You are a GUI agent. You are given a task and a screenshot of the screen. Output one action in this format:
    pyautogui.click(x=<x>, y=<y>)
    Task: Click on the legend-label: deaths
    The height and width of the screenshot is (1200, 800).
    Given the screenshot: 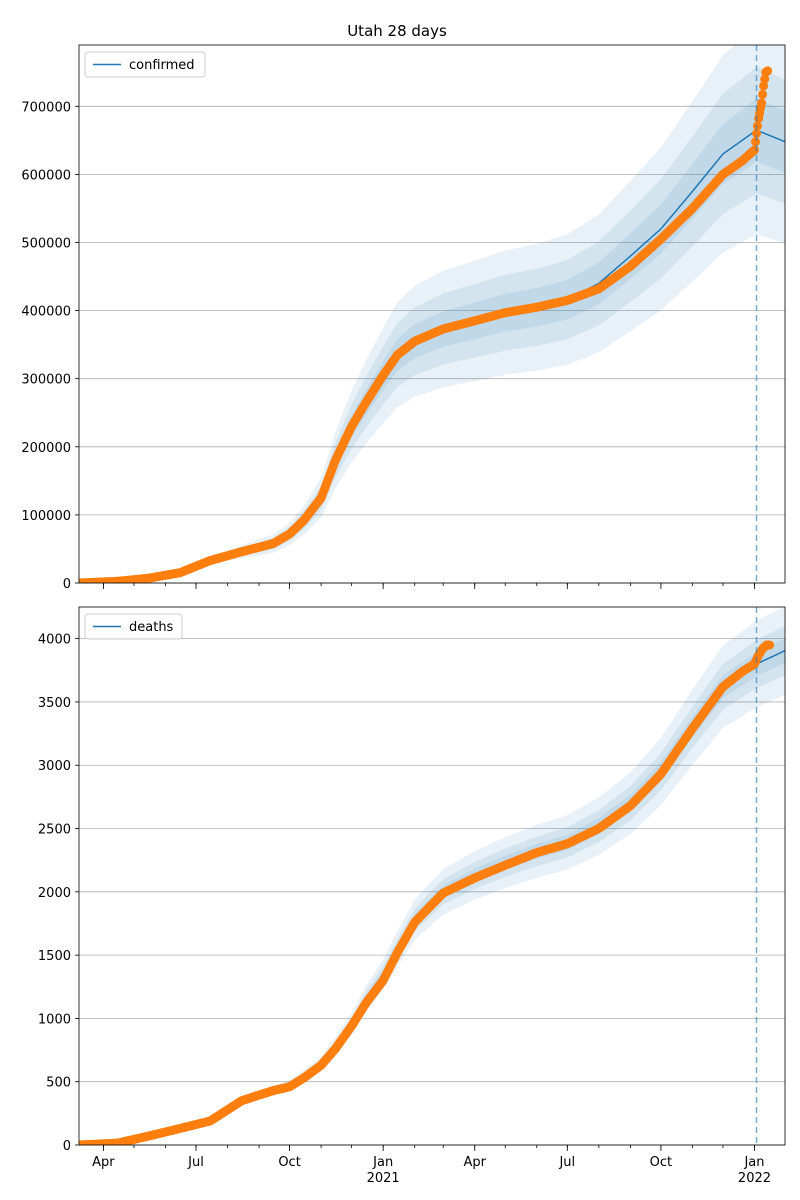 What is the action you would take?
    pyautogui.click(x=151, y=627)
    